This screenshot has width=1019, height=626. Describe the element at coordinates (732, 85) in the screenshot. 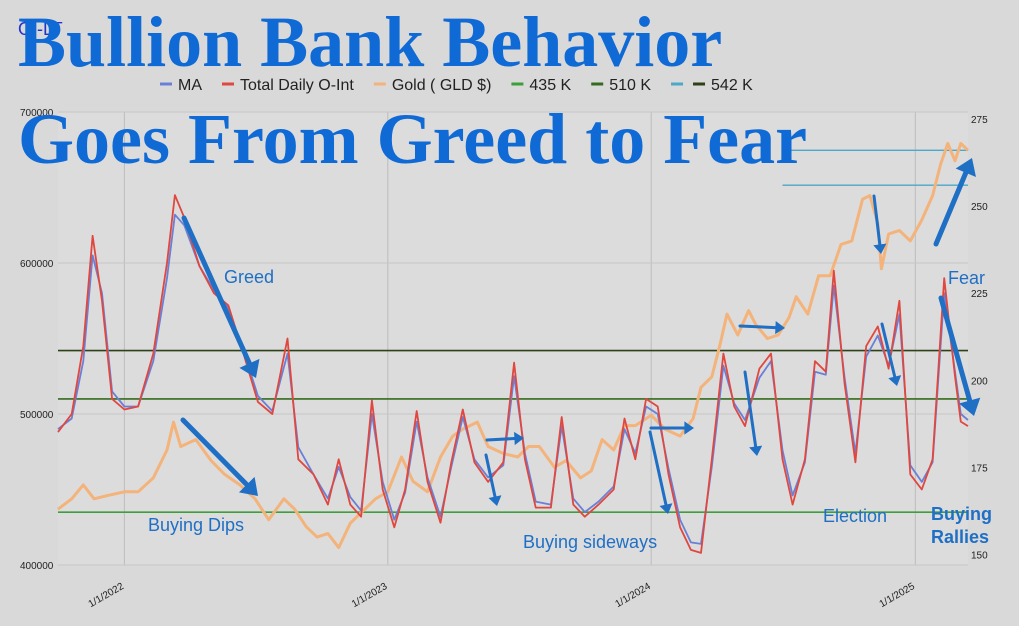

I see `legend-label: 542 K` at that location.